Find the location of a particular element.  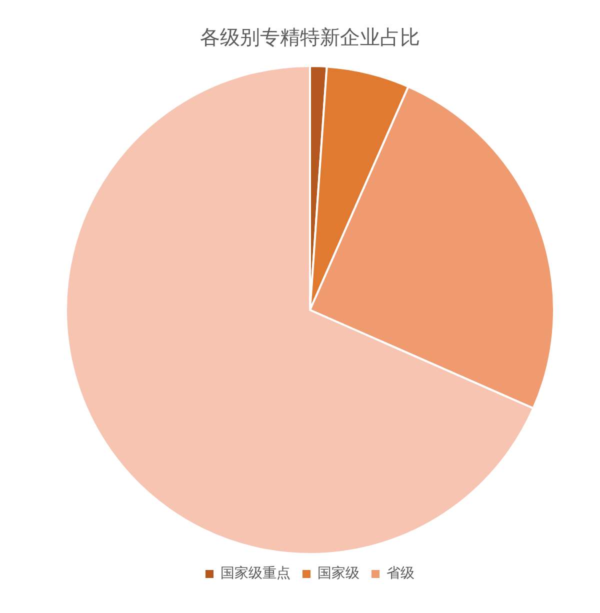

legend-label: 国家级重点 is located at coordinates (255, 574).